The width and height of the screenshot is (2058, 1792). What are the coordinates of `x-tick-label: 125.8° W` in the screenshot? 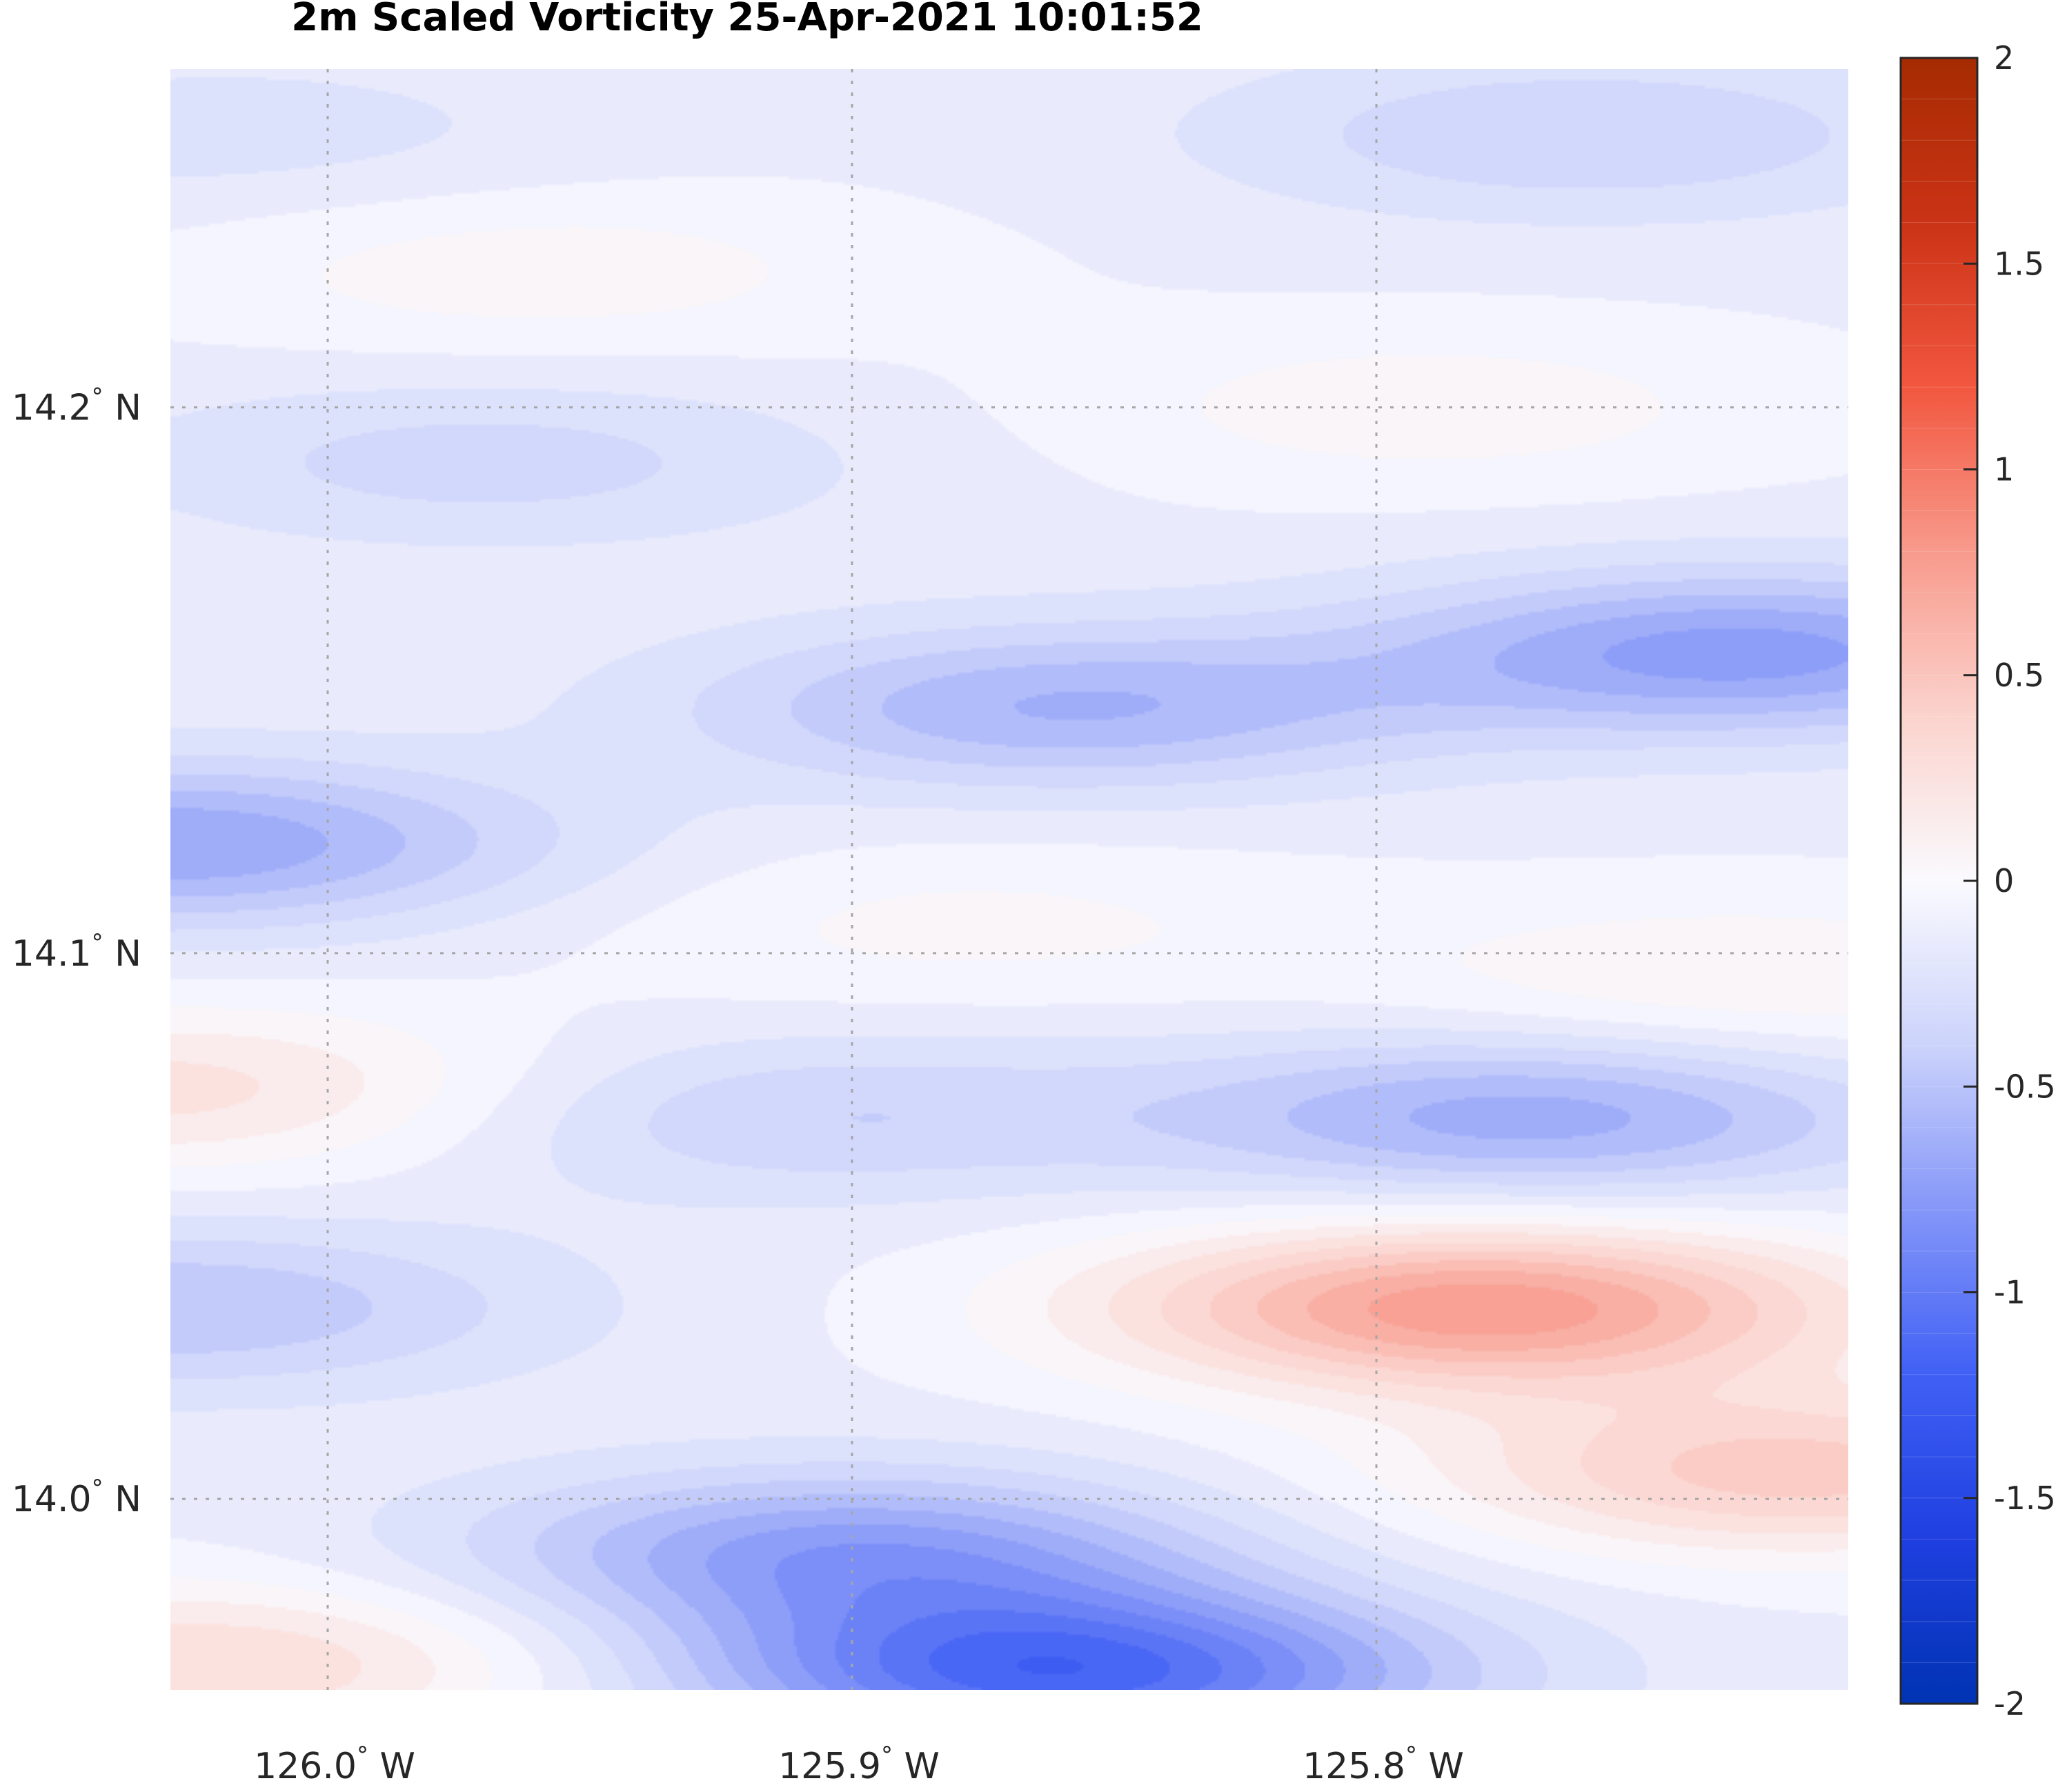 It's located at (1383, 1764).